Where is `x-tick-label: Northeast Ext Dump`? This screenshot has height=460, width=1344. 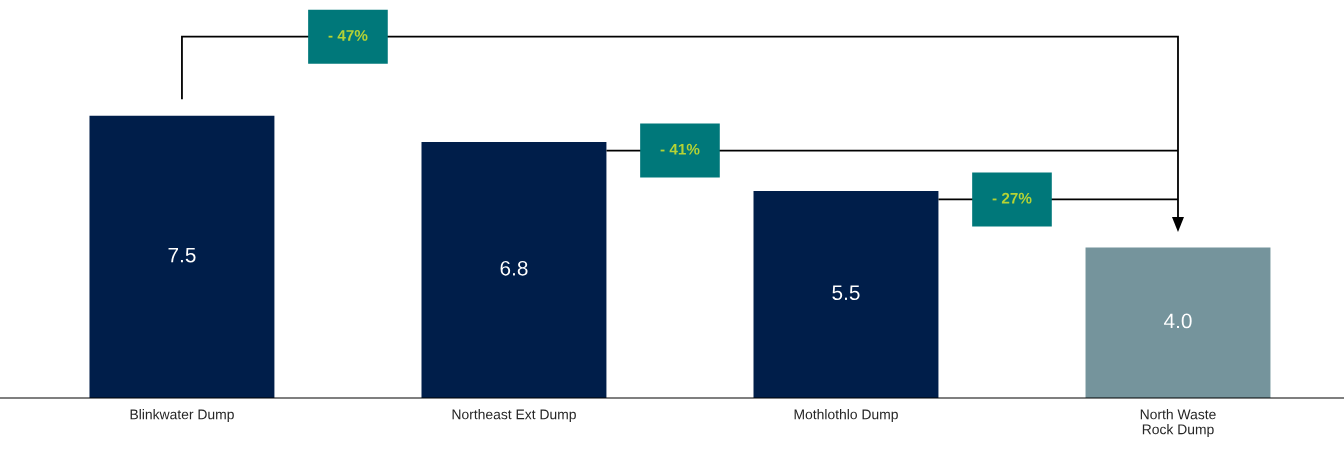 x-tick-label: Northeast Ext Dump is located at coordinates (514, 416).